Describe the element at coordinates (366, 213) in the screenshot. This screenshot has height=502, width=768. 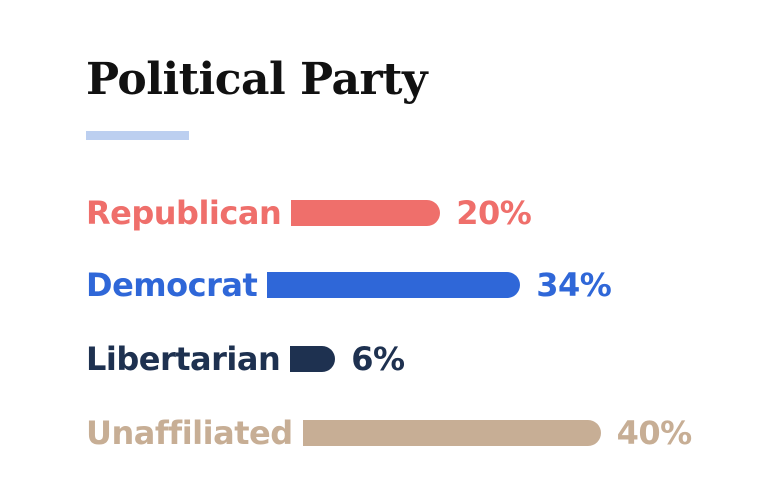
I see `bar-republican` at that location.